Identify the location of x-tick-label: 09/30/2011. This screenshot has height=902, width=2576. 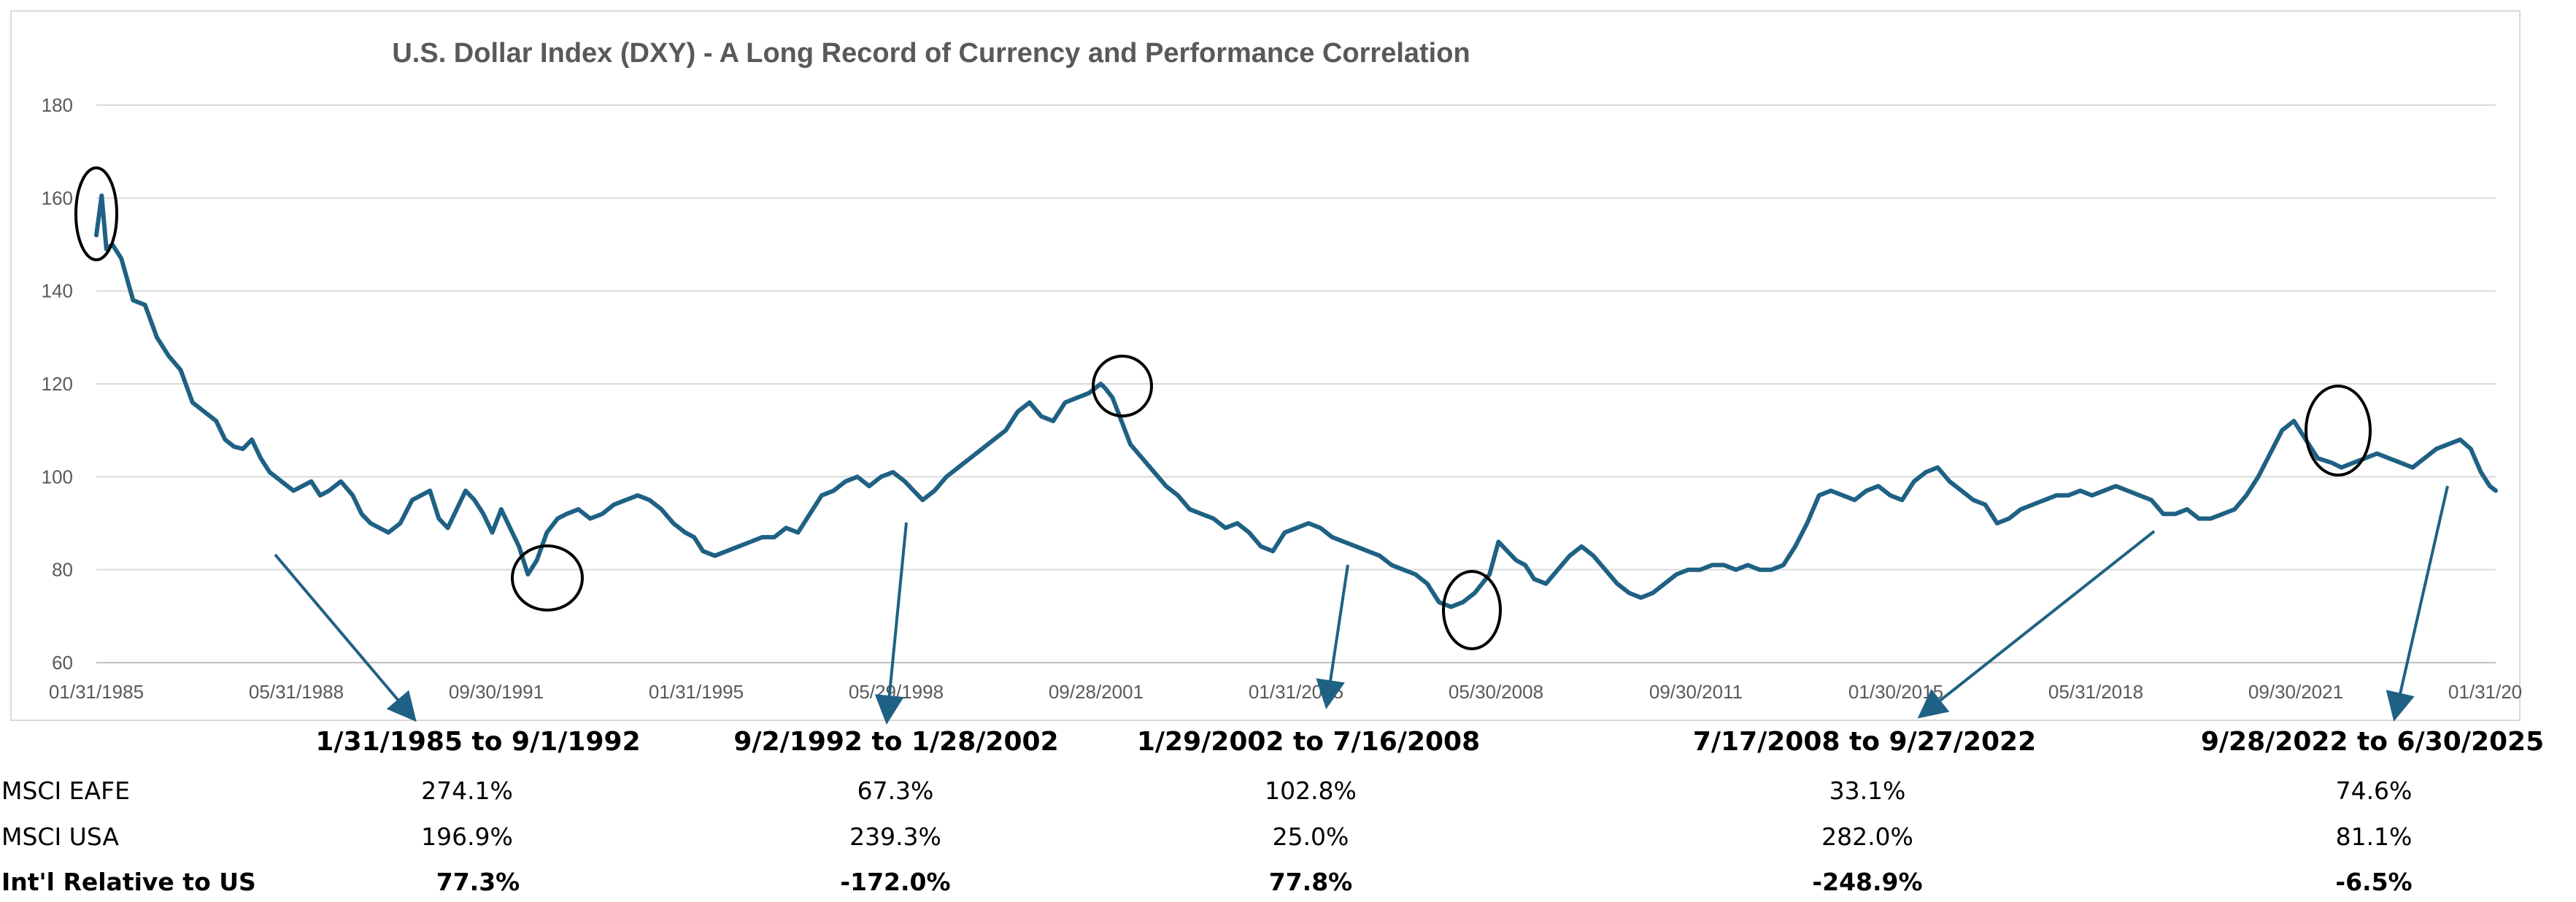
(1696, 692).